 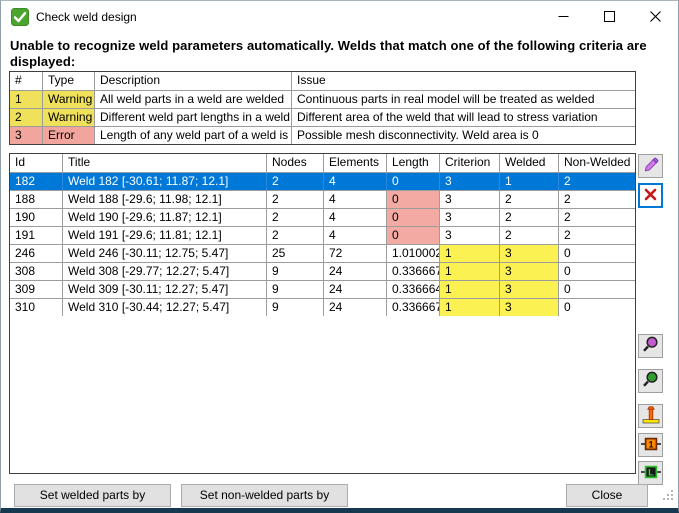 I want to click on show-welded-elements-button: 1, so click(x=650, y=445).